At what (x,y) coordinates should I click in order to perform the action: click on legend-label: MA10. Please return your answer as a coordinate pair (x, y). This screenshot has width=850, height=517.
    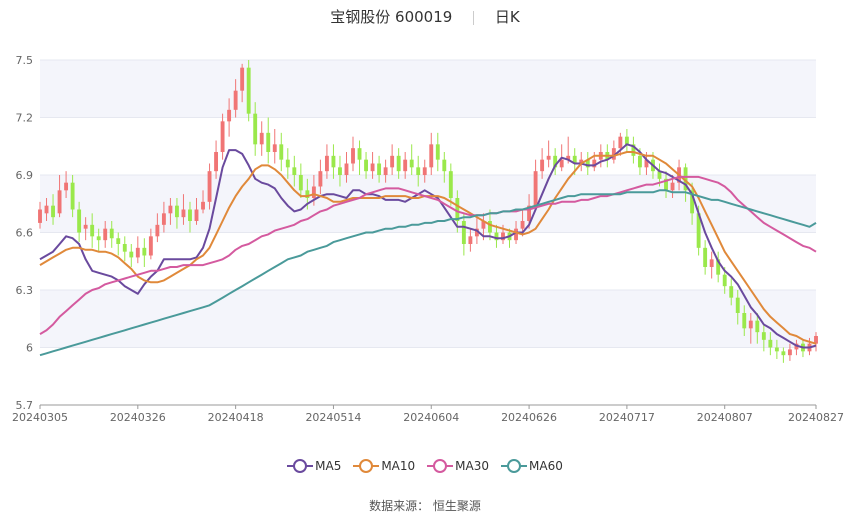
    Looking at the image, I should click on (398, 465).